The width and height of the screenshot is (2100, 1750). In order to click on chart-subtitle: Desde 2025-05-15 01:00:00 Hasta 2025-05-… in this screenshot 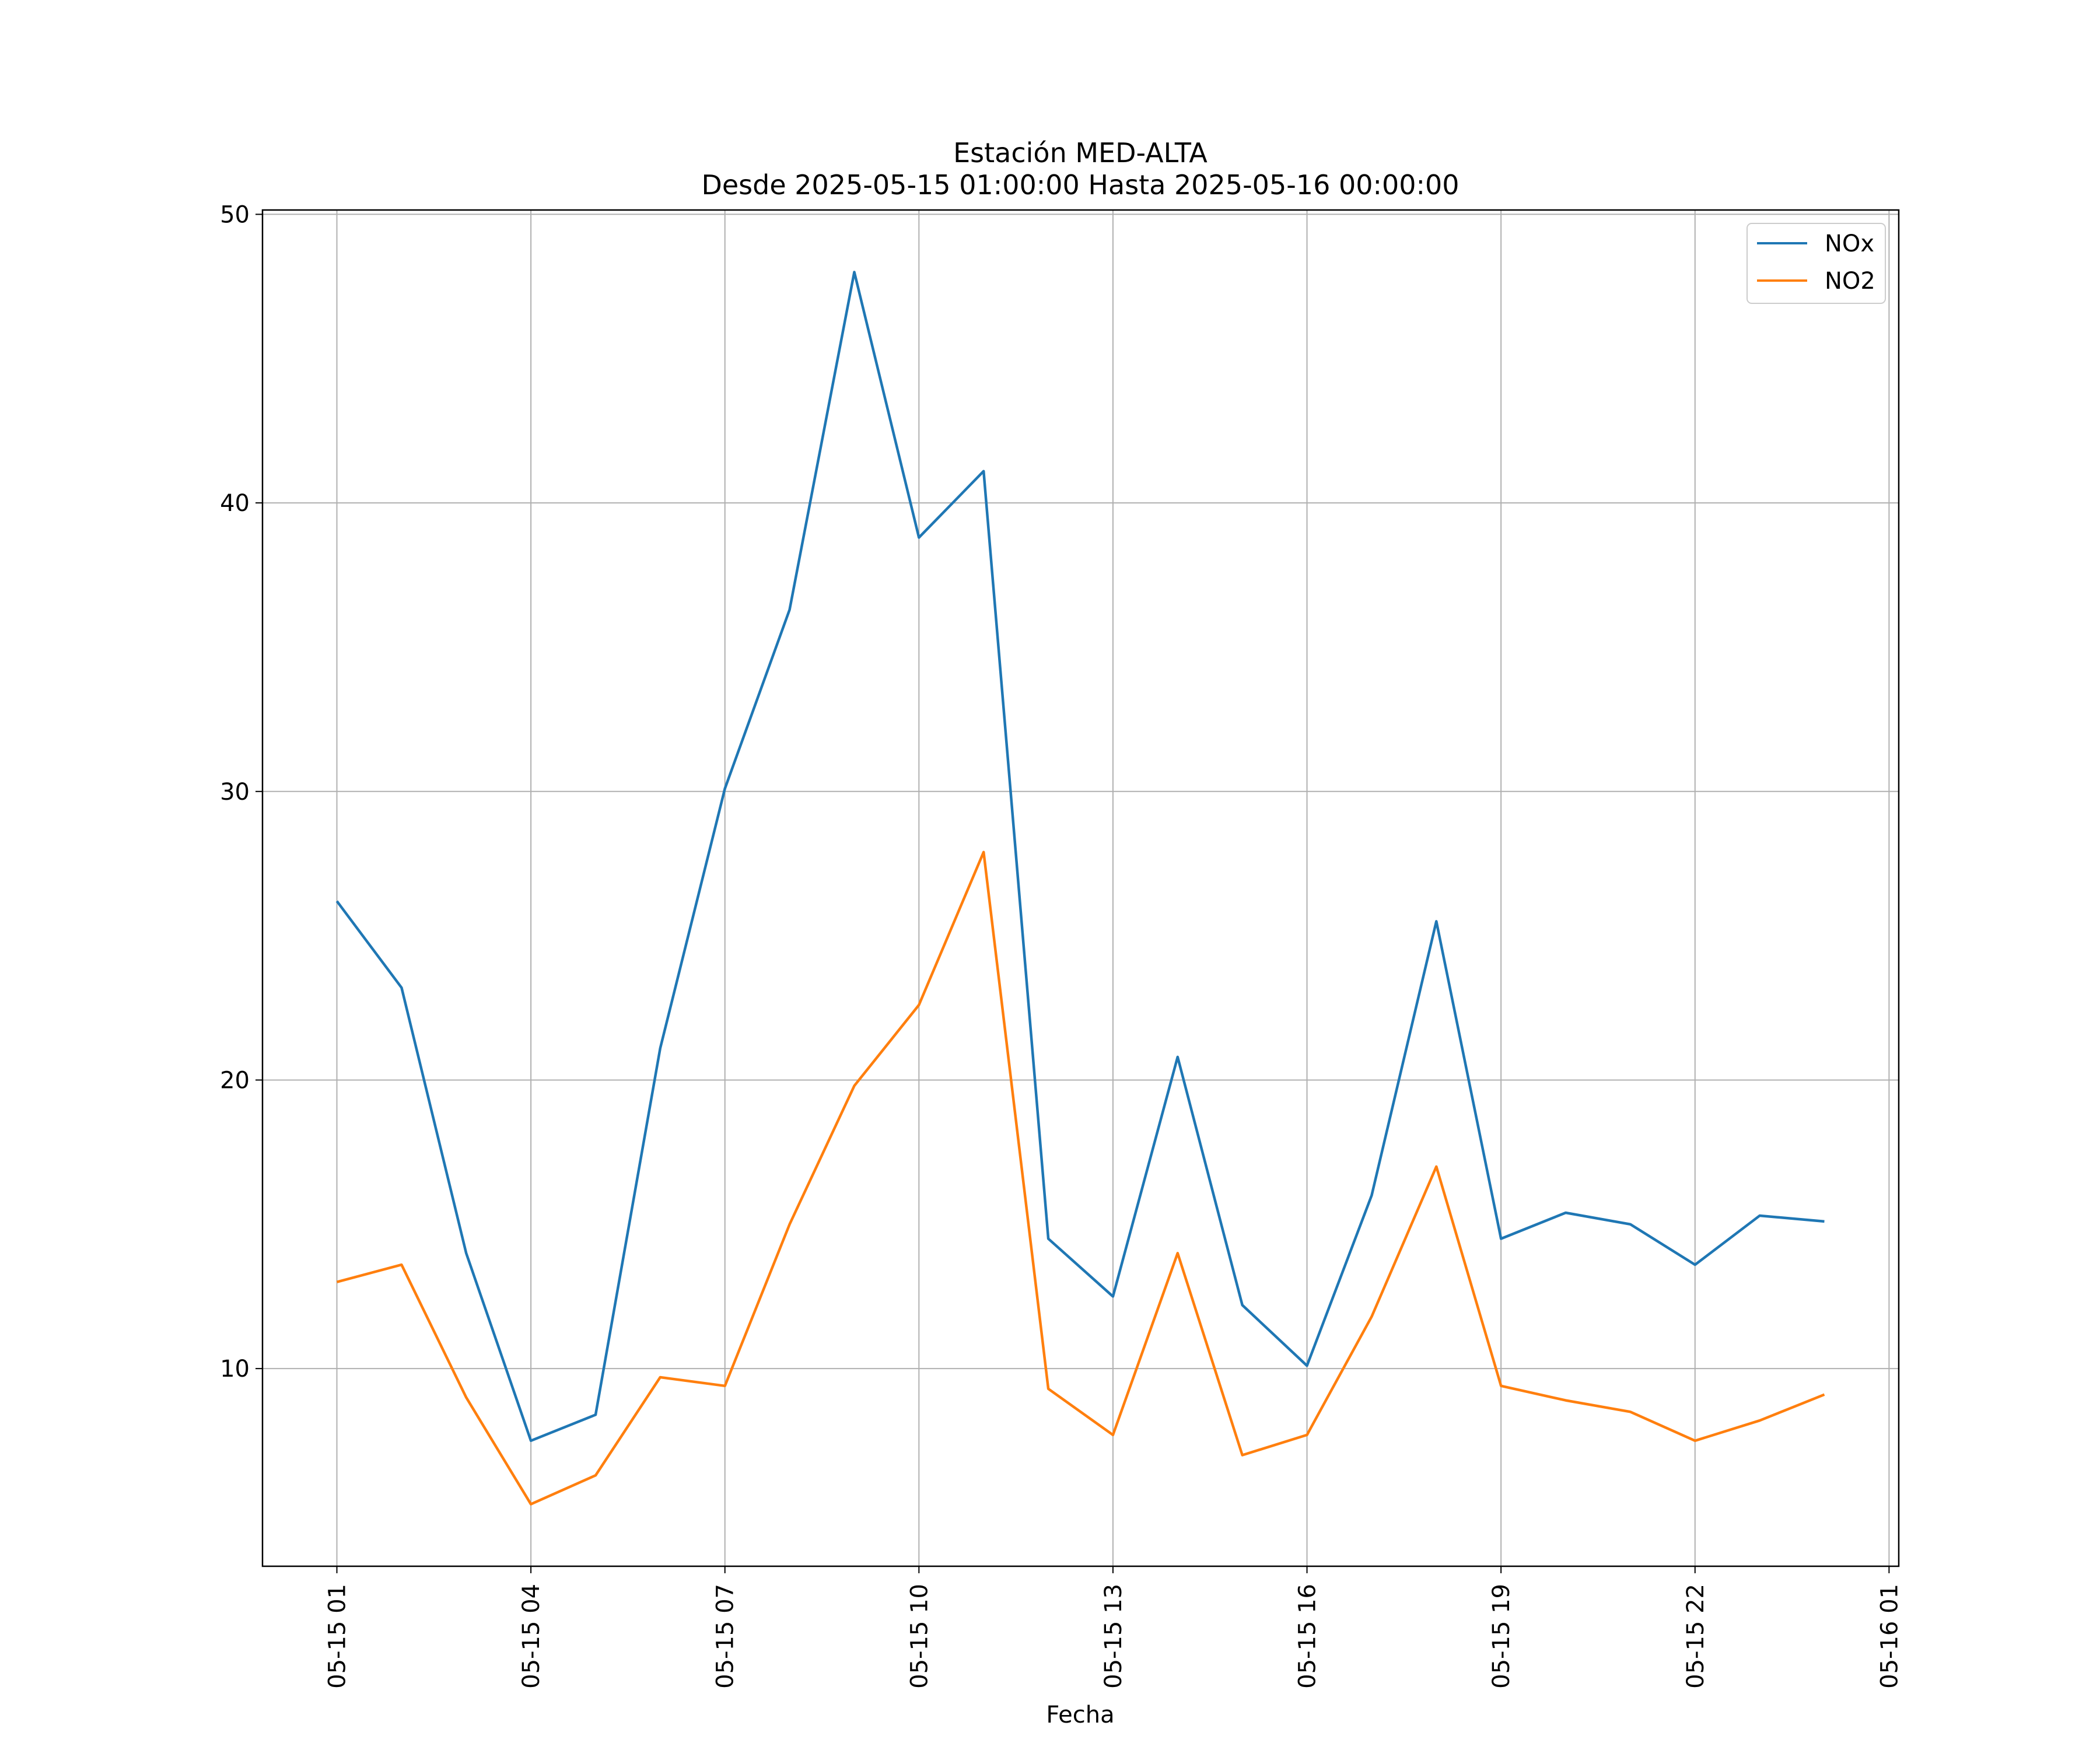, I will do `click(1080, 185)`.